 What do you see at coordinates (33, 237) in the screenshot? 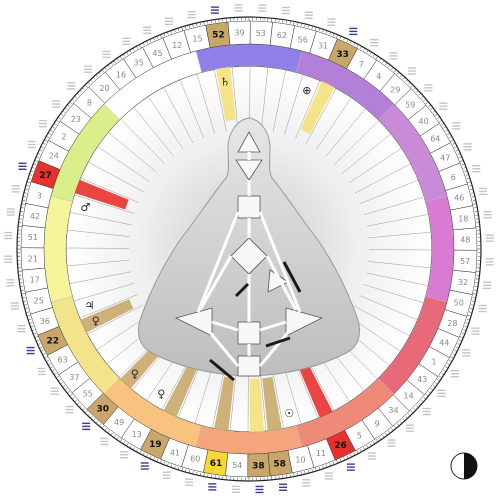
I see `gate-number: 51` at bounding box center [33, 237].